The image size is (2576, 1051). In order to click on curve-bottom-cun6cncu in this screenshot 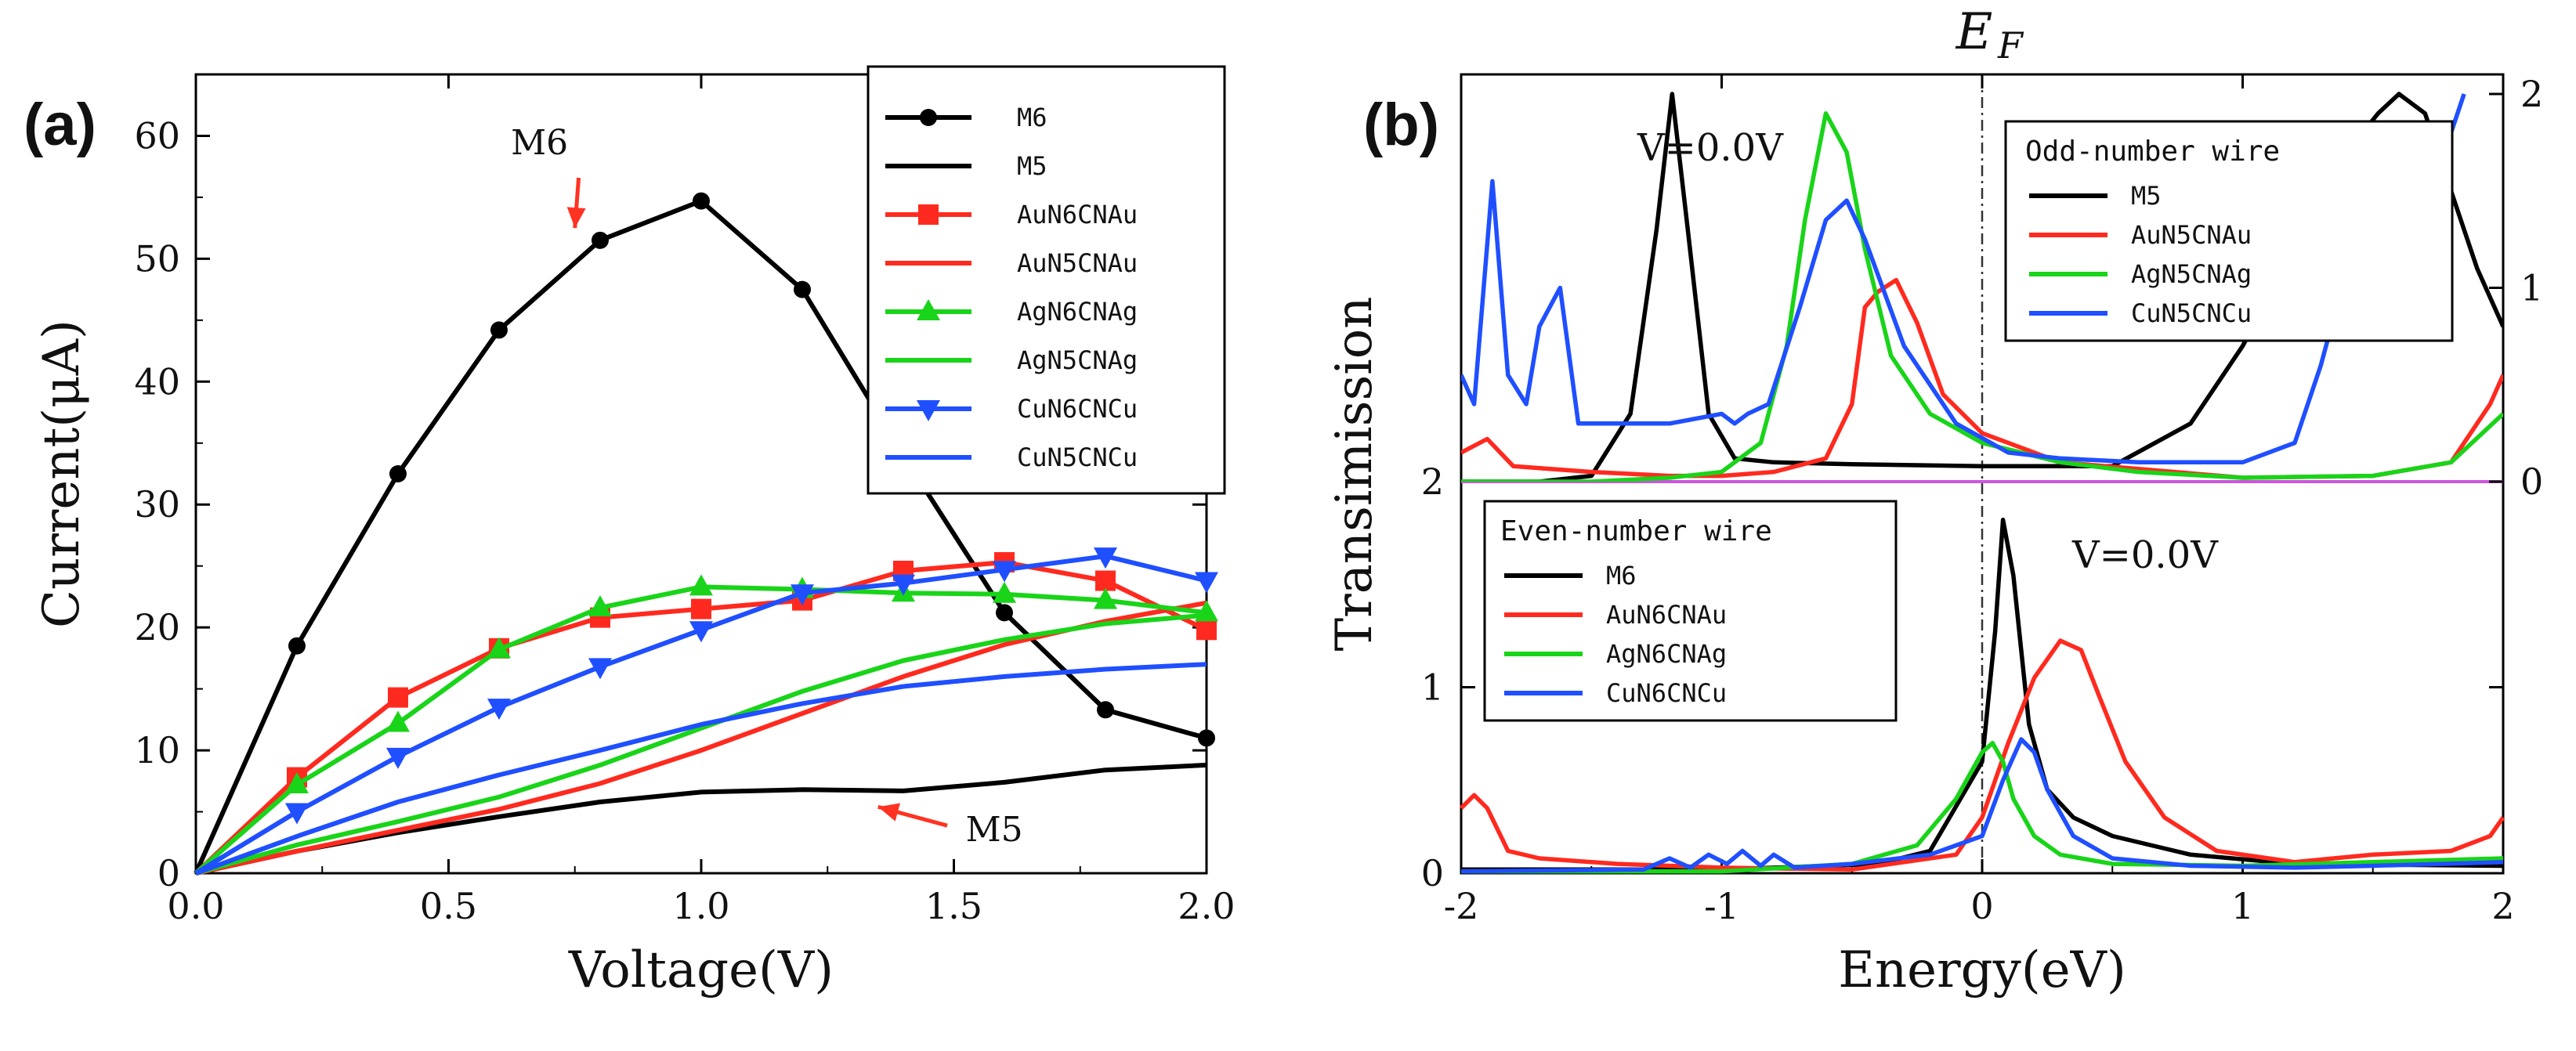, I will do `click(1982, 805)`.